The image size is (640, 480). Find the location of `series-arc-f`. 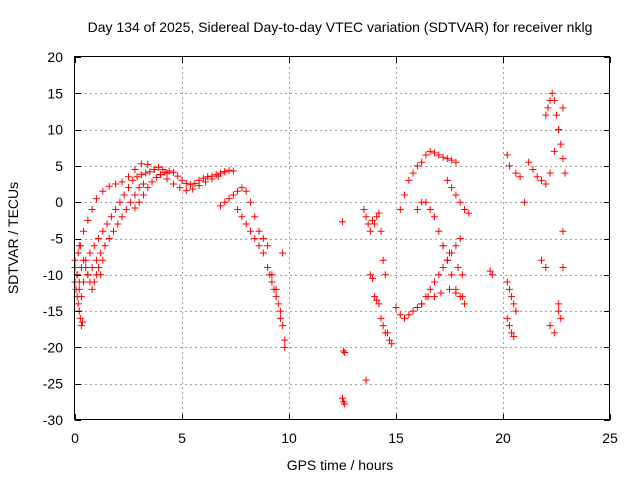

series-arc-f is located at coordinates (377, 304).